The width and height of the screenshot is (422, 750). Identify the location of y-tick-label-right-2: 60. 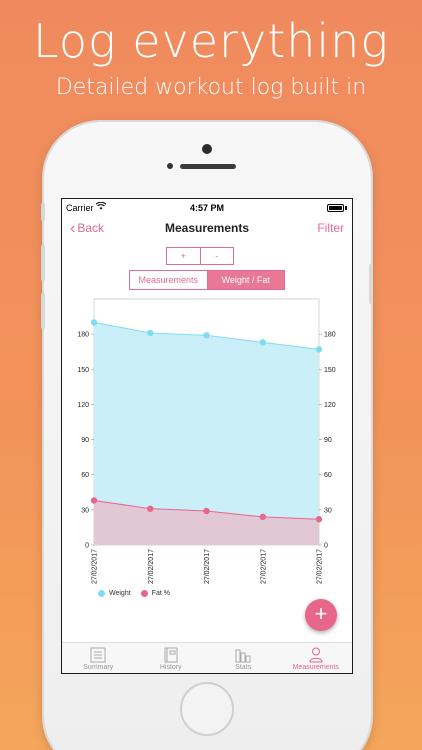
(328, 475).